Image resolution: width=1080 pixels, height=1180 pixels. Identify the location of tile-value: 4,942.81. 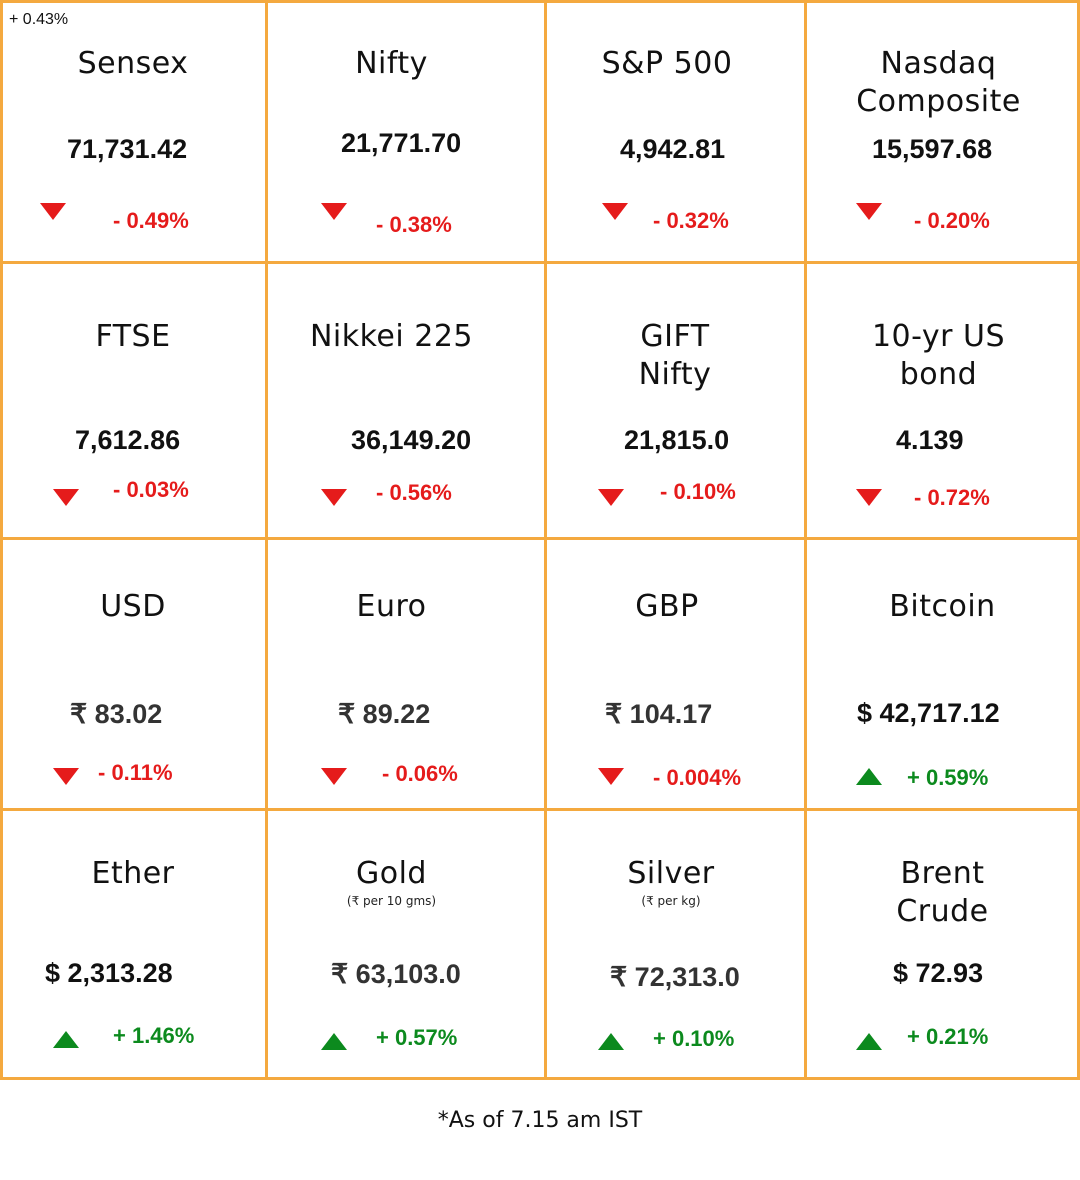
(673, 149).